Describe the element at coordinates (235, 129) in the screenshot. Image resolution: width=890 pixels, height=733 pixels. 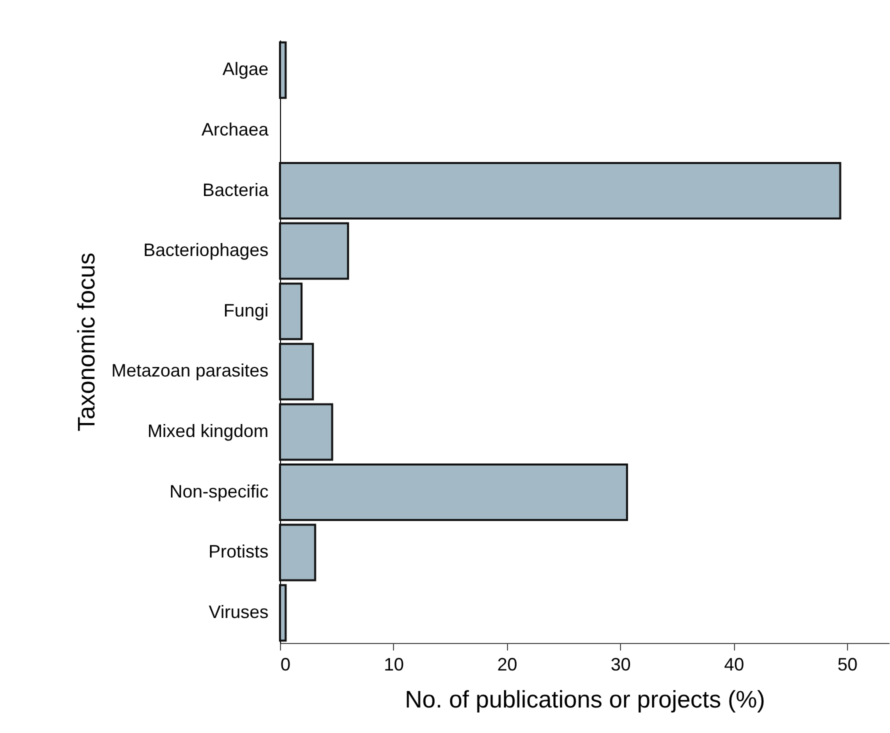
I see `y-tick-label: Archaea` at that location.